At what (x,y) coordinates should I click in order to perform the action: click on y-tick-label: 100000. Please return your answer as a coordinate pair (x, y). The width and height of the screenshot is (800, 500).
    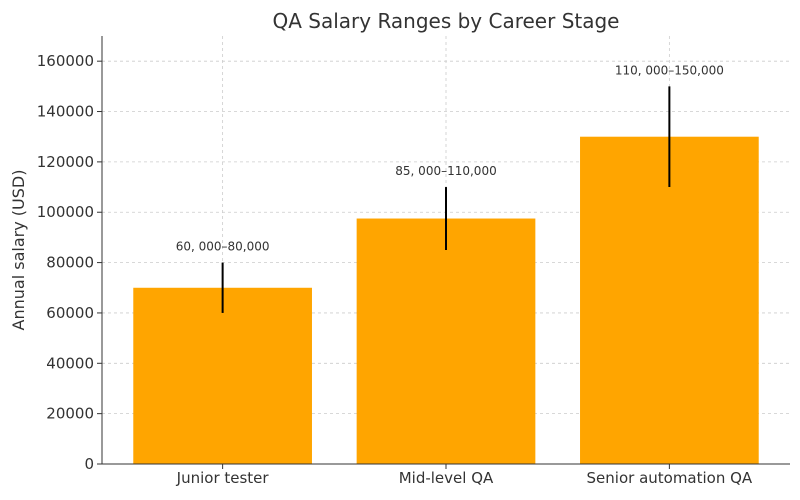
    Looking at the image, I should click on (65, 212).